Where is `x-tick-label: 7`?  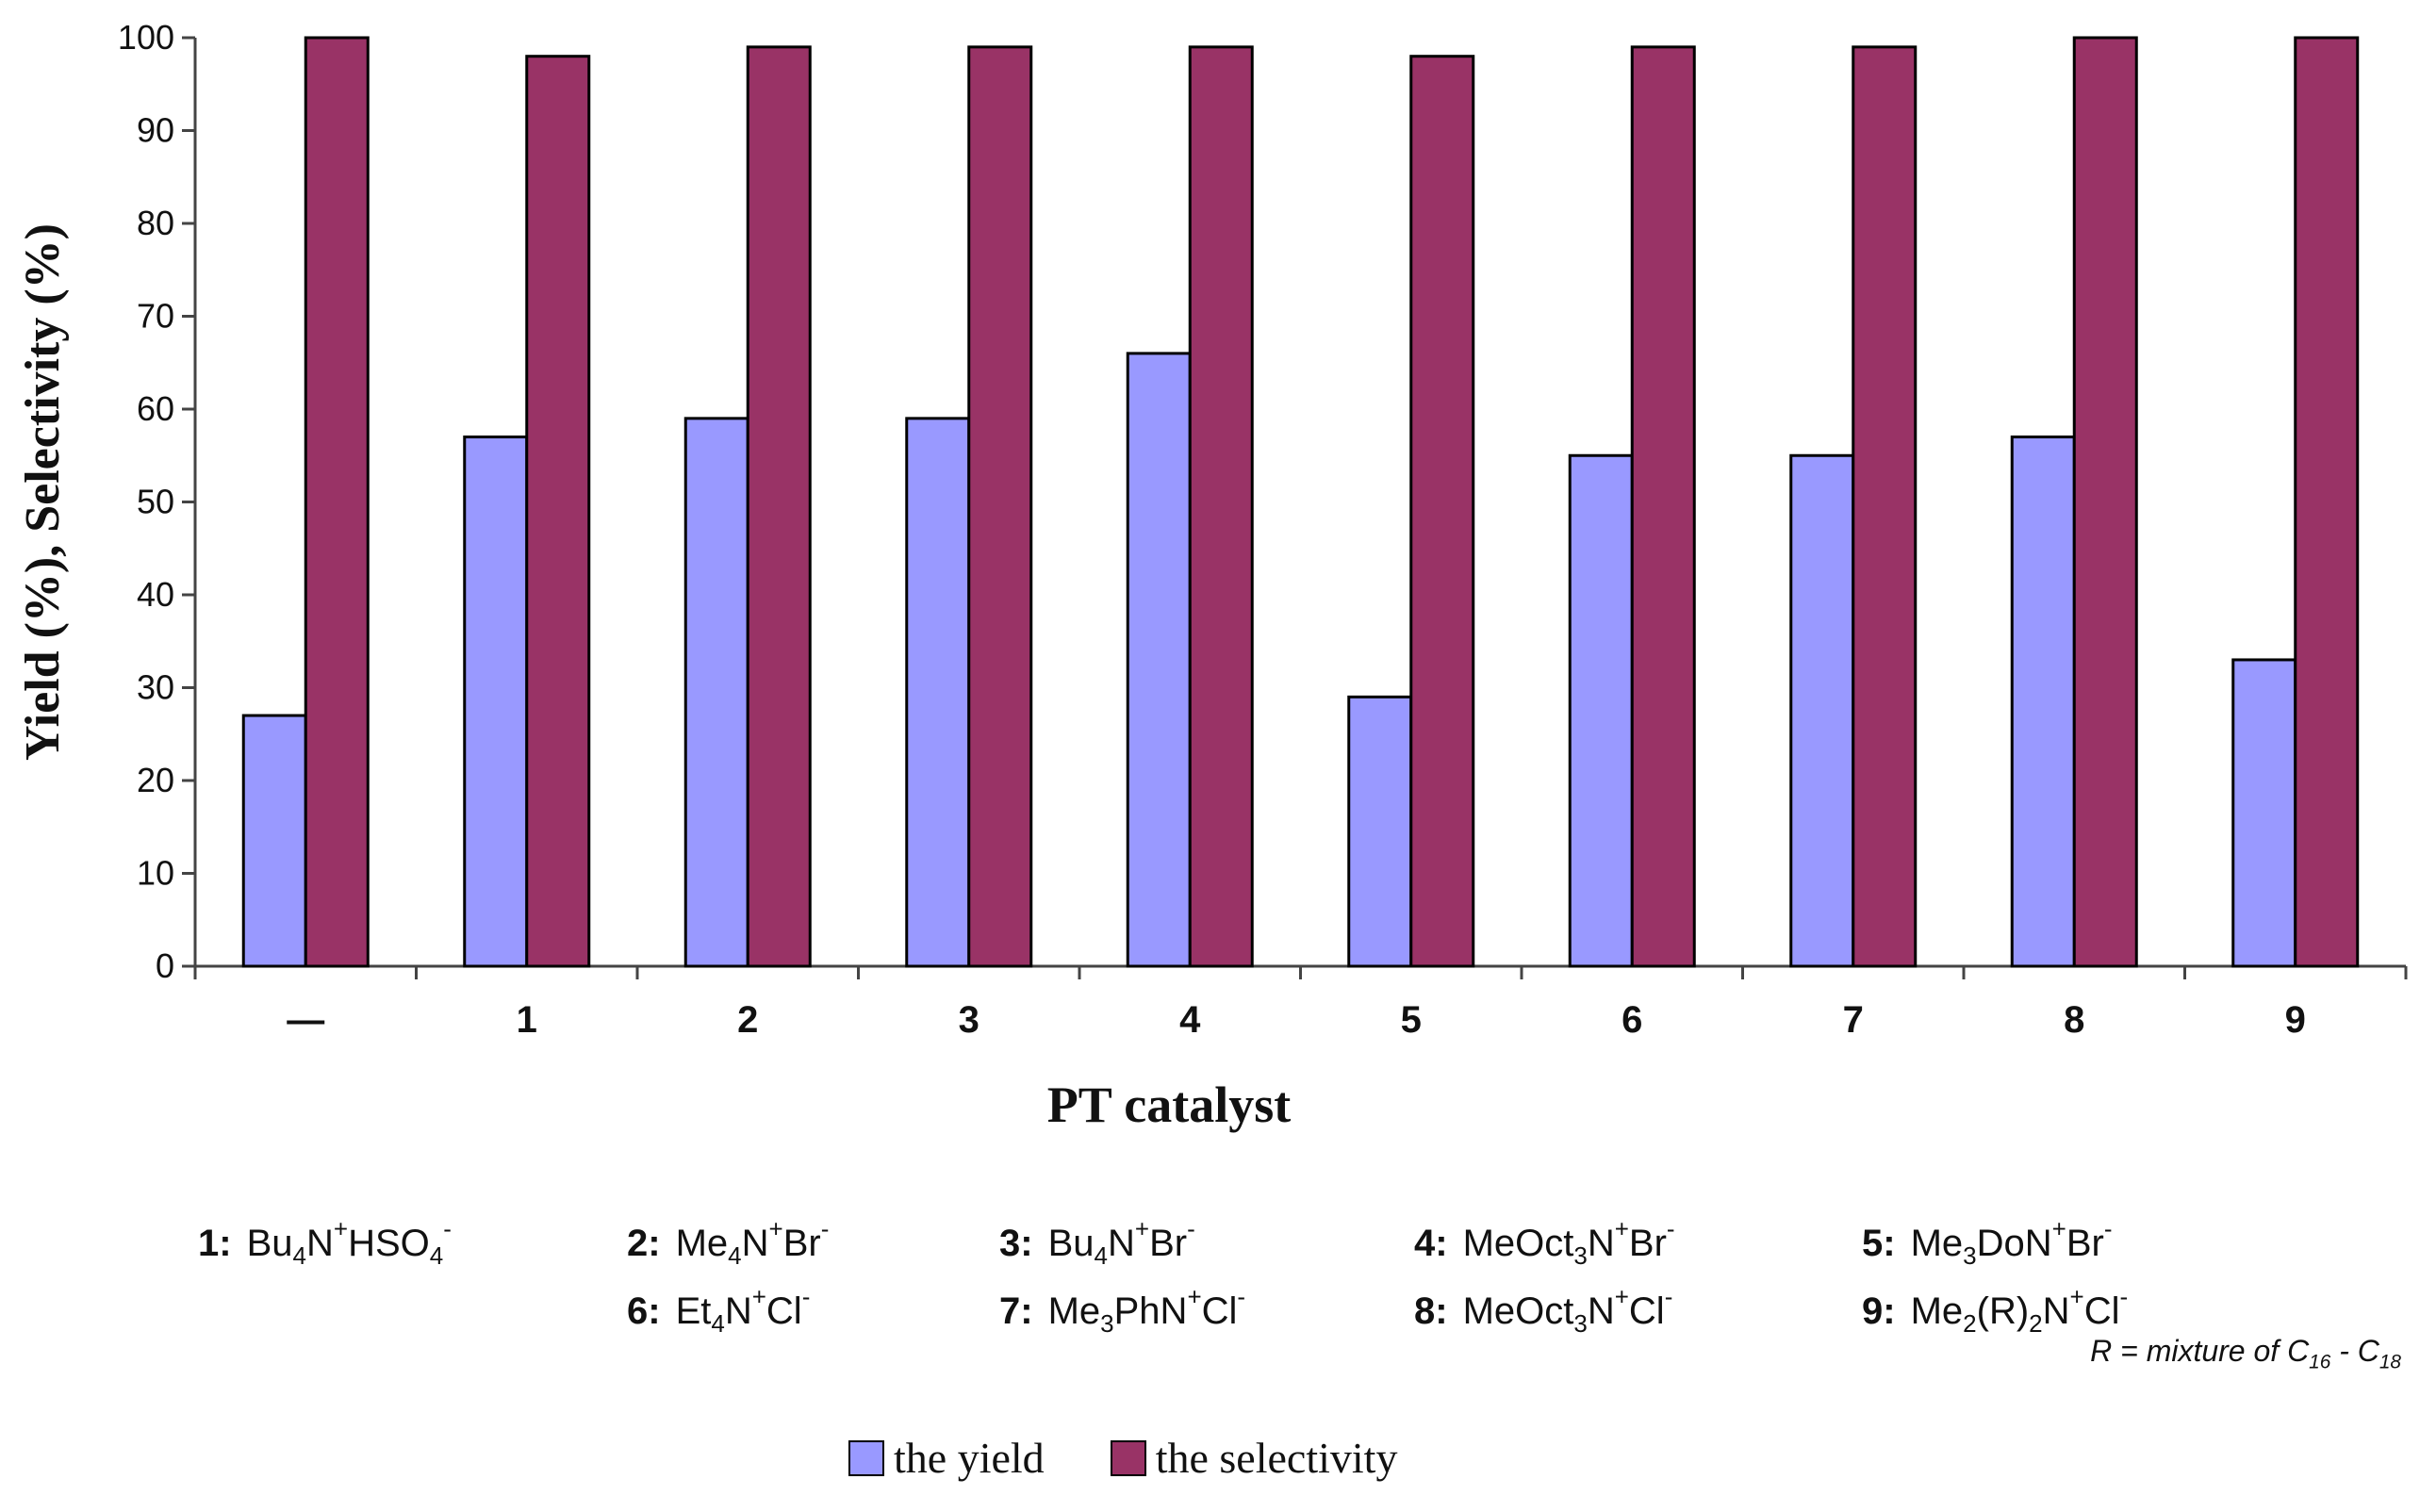 x-tick-label: 7 is located at coordinates (1853, 1020).